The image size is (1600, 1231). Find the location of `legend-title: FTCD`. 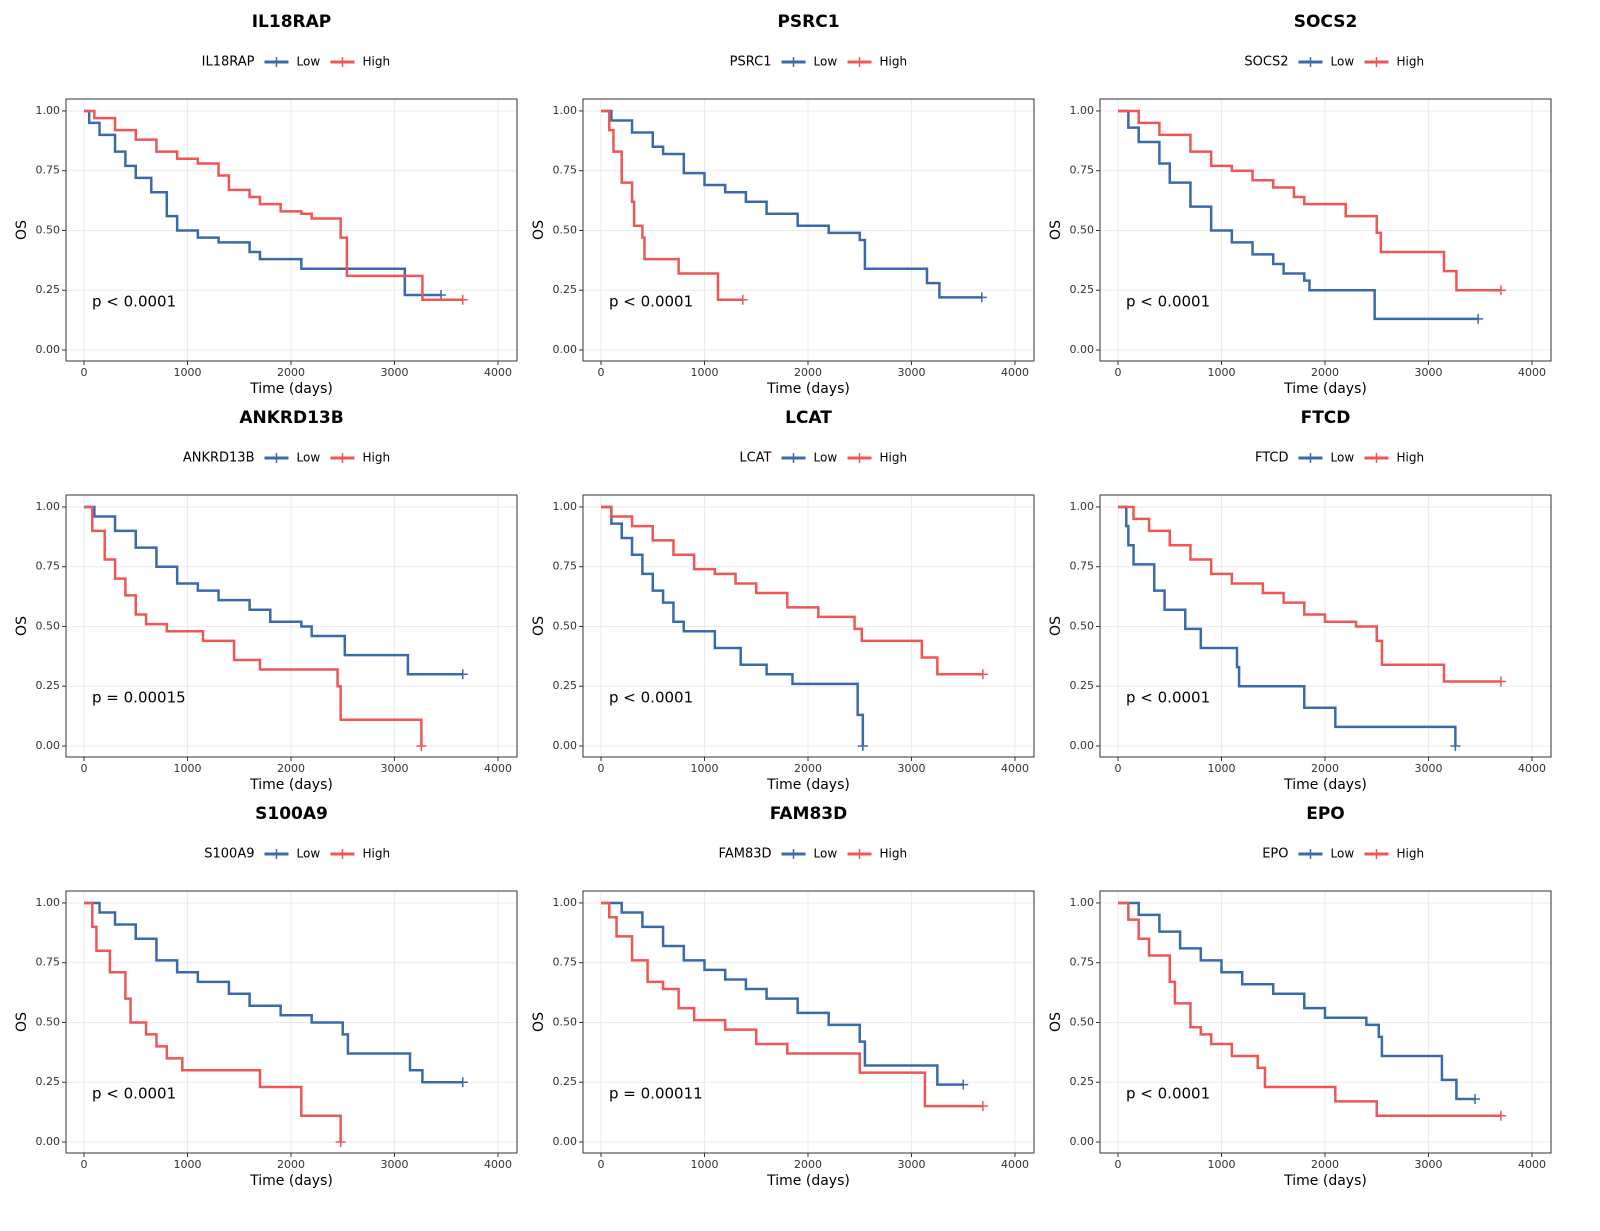

legend-title: FTCD is located at coordinates (1272, 458).